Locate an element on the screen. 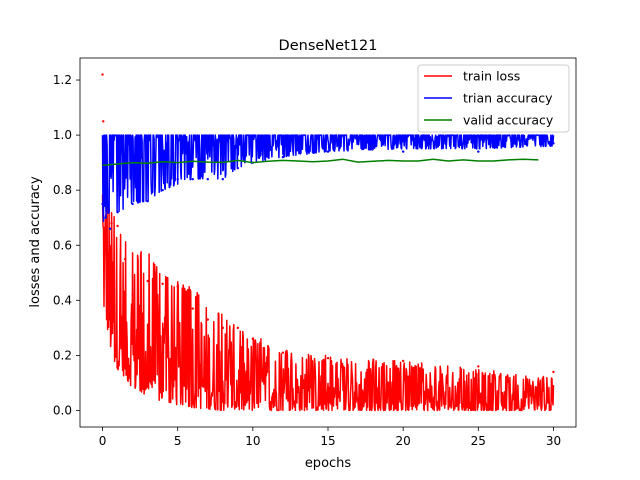 The width and height of the screenshot is (640, 480). legend: train loss trian accuracy valid accuracy is located at coordinates (493, 98).